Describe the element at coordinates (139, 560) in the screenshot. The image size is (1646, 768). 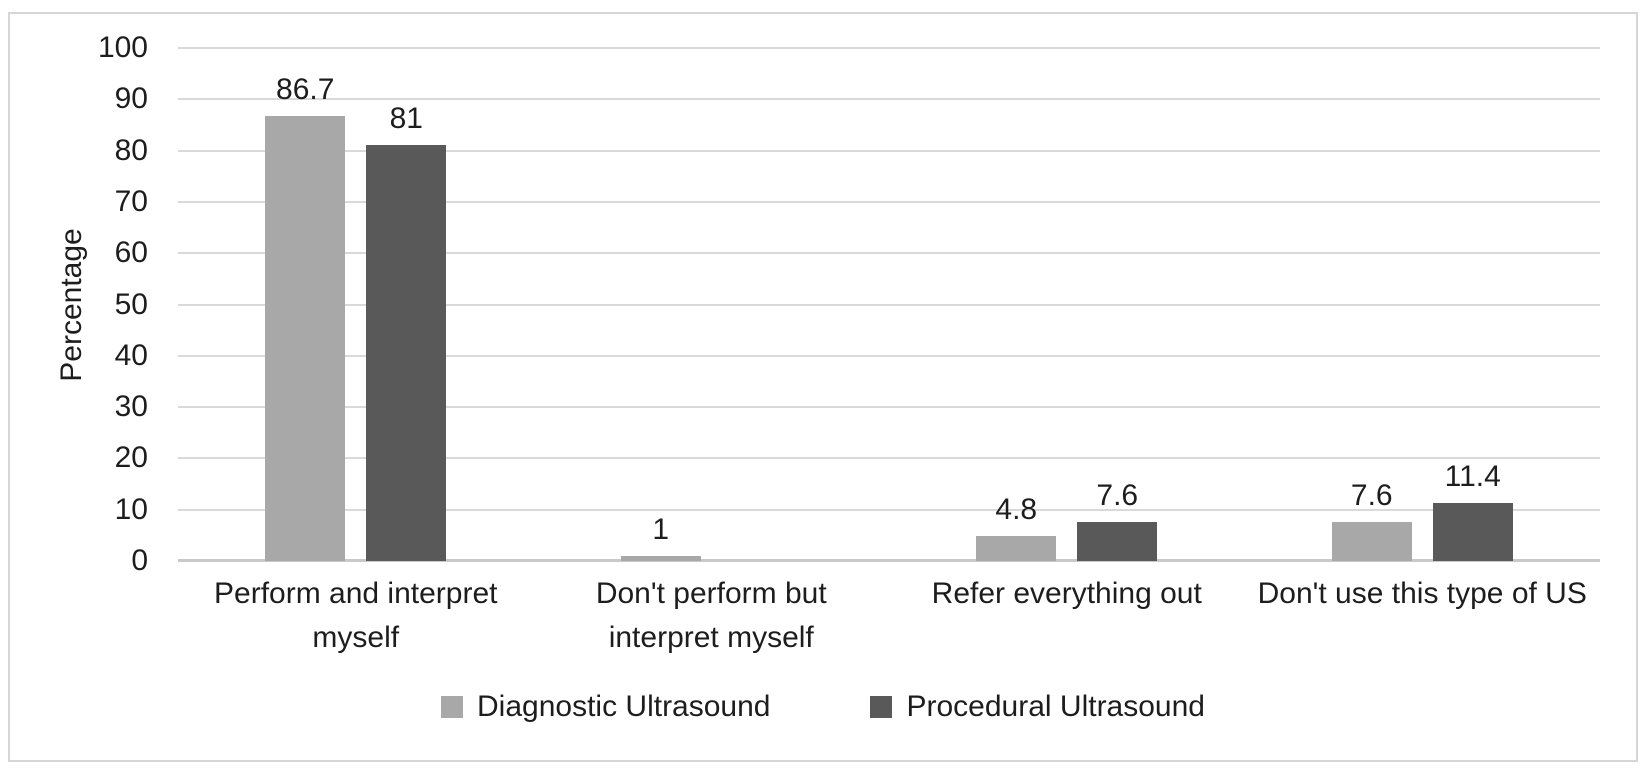
I see `y-tick-label: 0` at that location.